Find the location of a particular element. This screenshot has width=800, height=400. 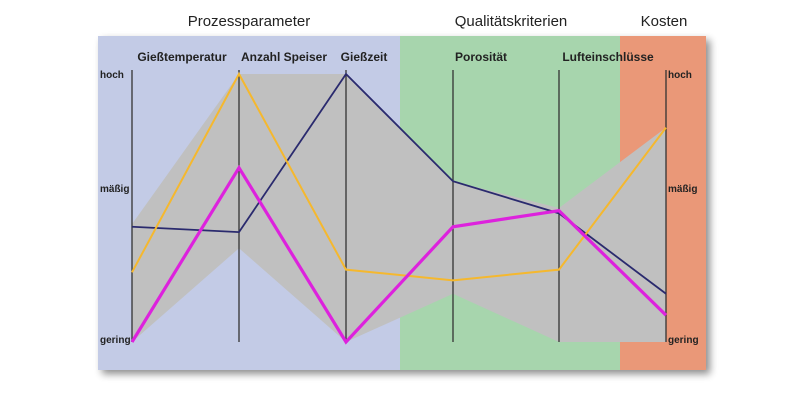

group-title: Qualitätskriterien is located at coordinates (511, 21).